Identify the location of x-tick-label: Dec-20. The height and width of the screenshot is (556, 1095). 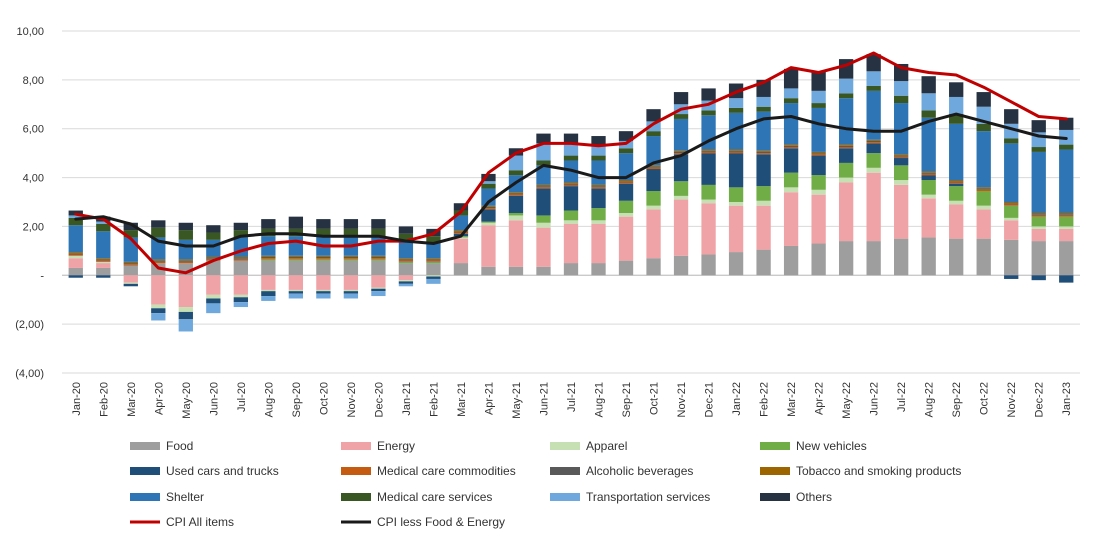
(379, 399).